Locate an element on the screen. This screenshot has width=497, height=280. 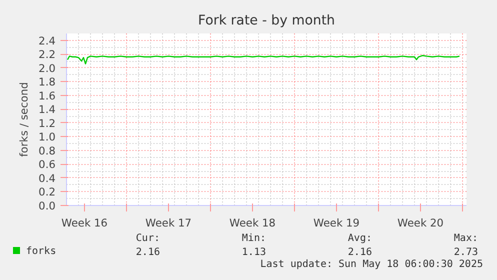
y-tick-label: 1.8 is located at coordinates (47, 82).